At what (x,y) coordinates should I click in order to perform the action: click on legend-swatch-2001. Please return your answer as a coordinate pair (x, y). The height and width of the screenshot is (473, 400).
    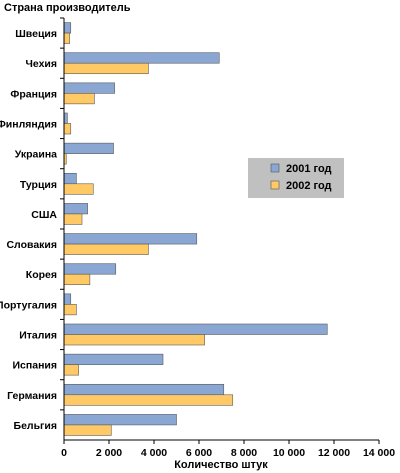
    Looking at the image, I should click on (275, 168).